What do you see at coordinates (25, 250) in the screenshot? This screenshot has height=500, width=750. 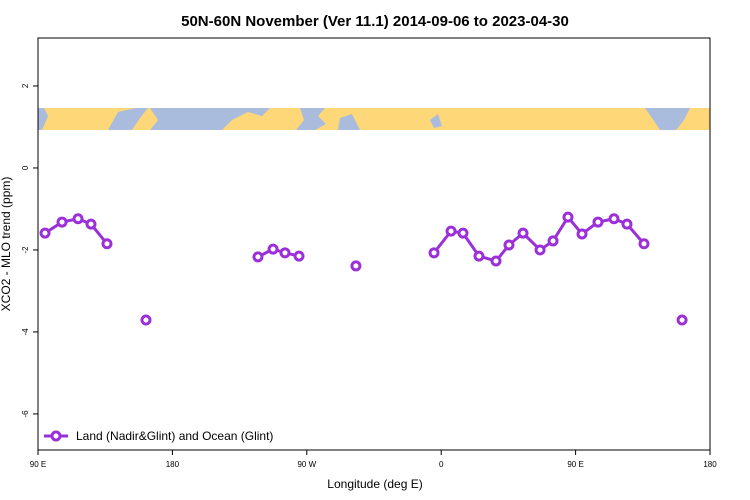 I see `y-tick-label: -2` at bounding box center [25, 250].